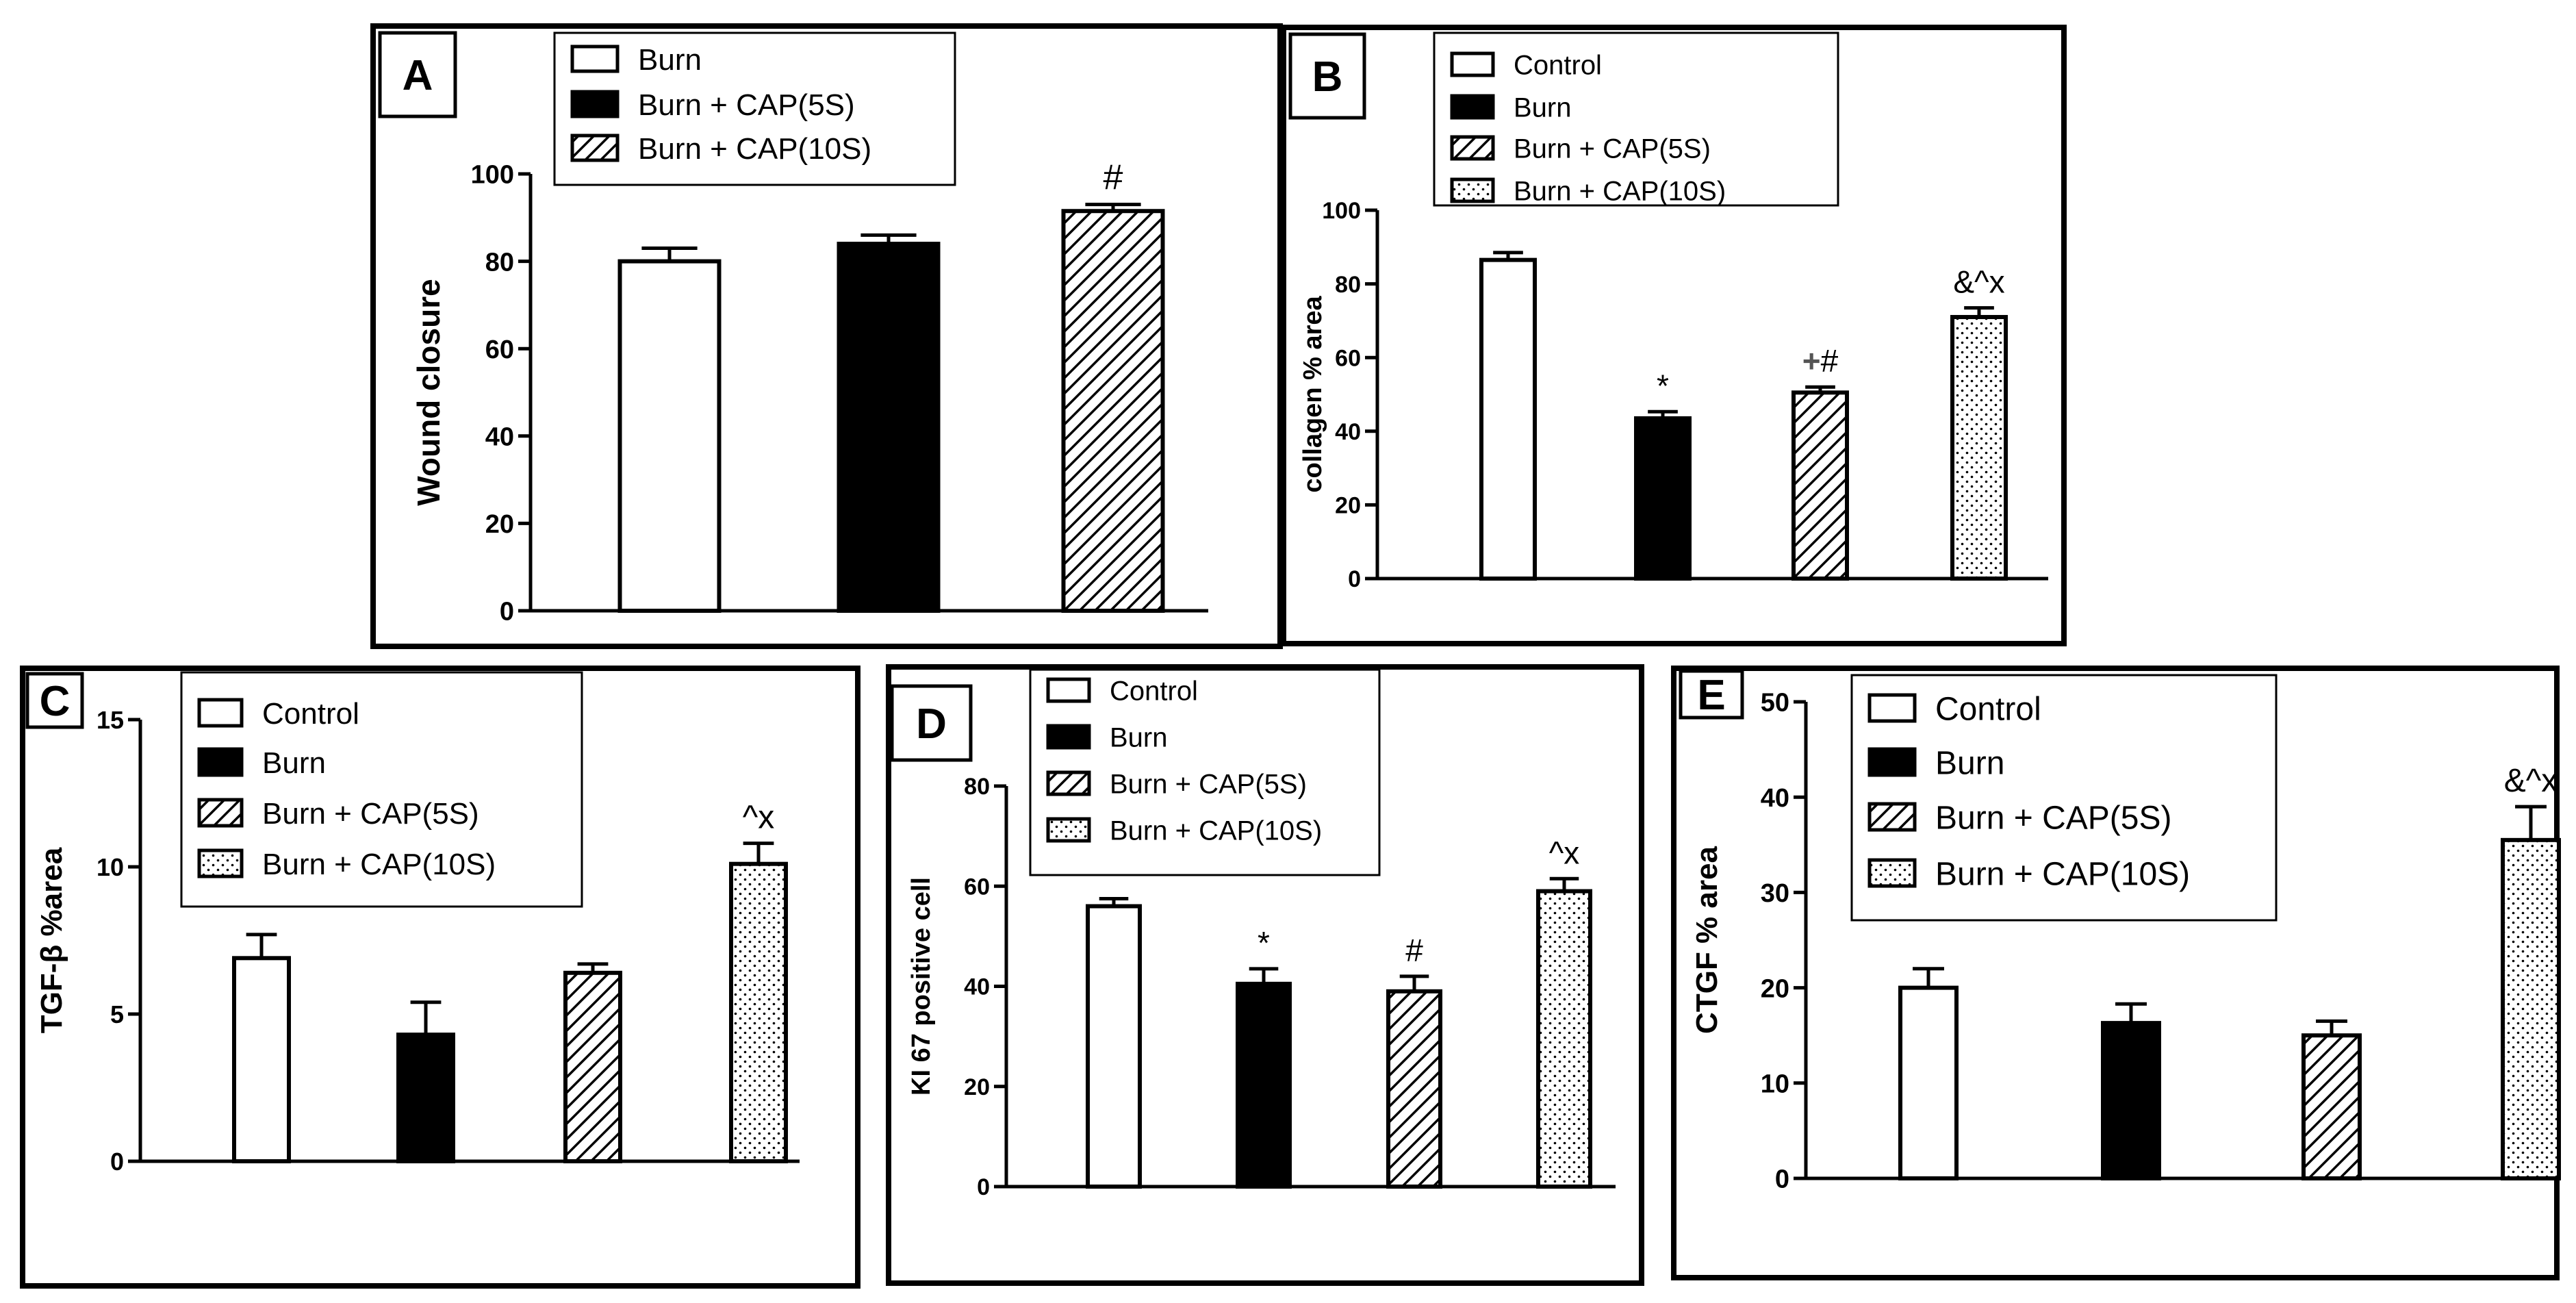  What do you see at coordinates (1820, 361) in the screenshot?
I see `significance-label: +#` at bounding box center [1820, 361].